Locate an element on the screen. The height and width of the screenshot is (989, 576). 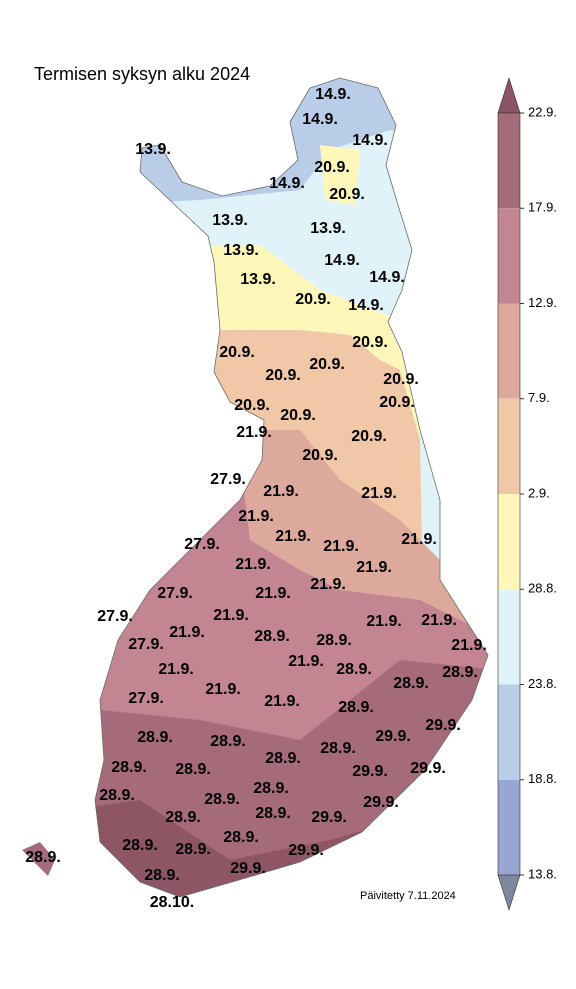
colorbar-bottom is located at coordinates (509, 893).